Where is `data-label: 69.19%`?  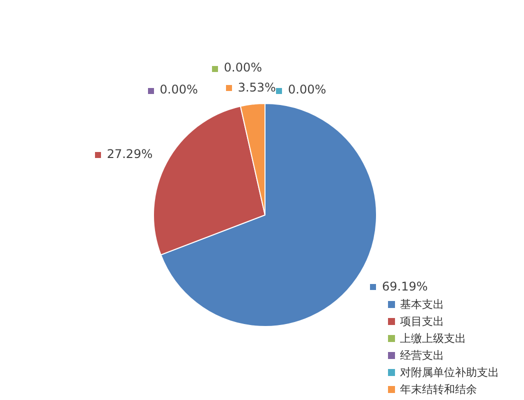 data-label: 69.19% is located at coordinates (405, 286).